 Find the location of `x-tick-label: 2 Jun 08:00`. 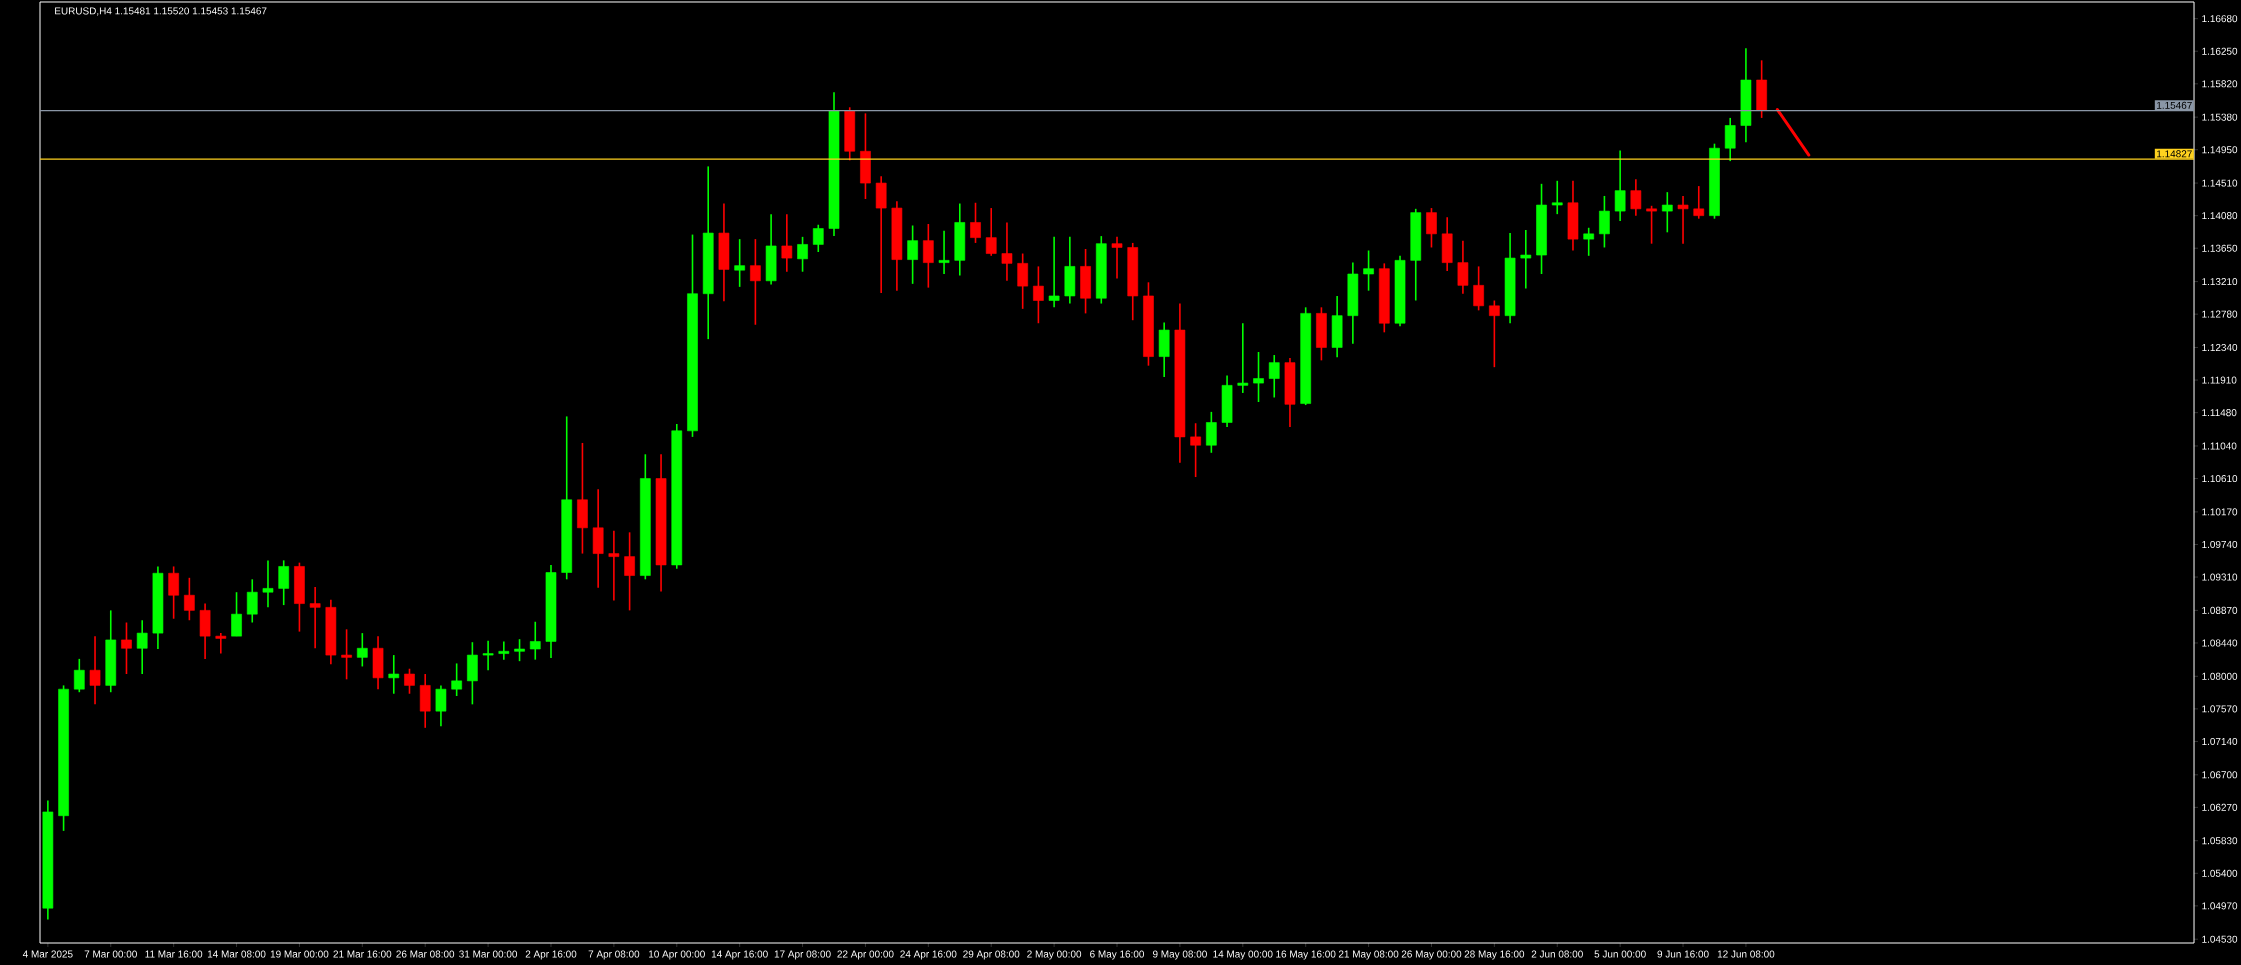

x-tick-label: 2 Jun 08:00 is located at coordinates (1557, 954).